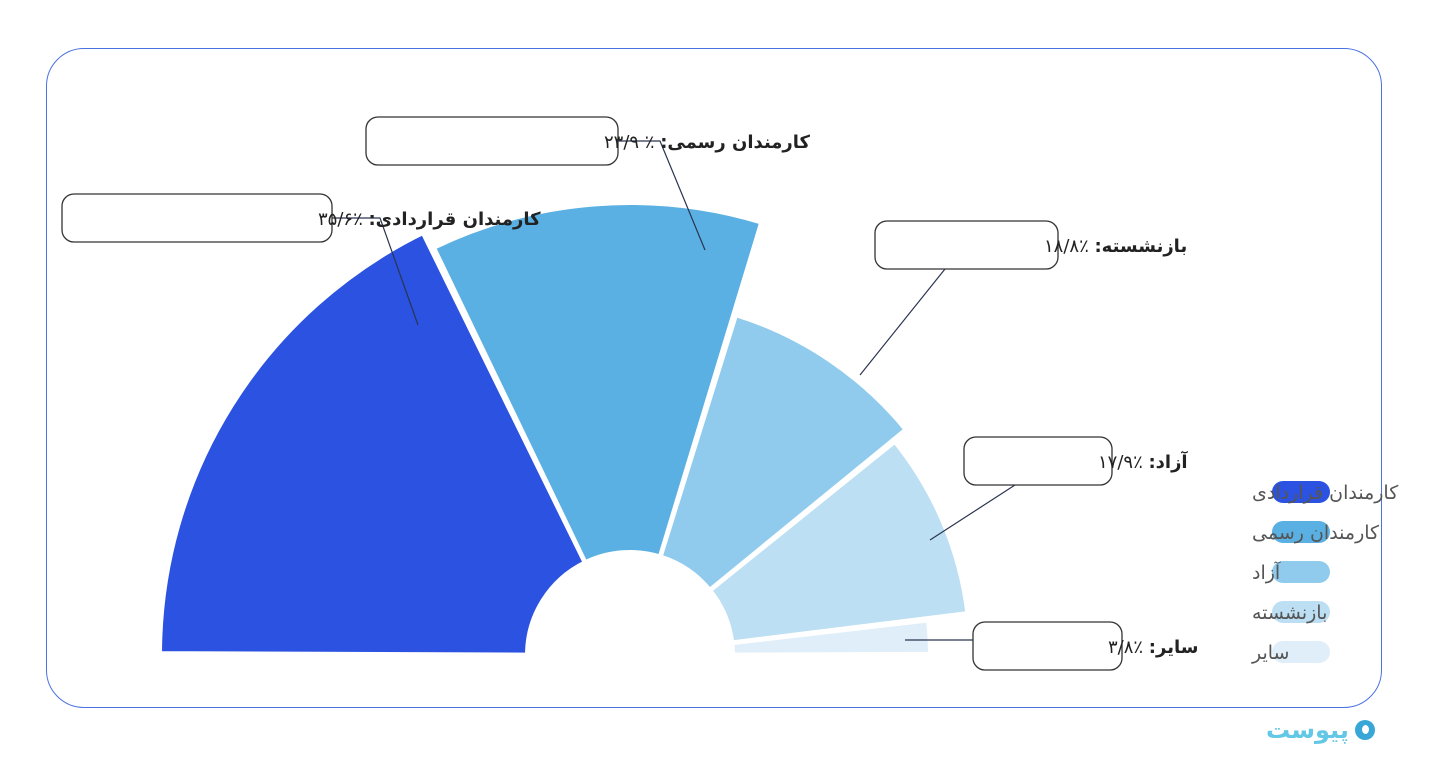  I want to click on callout-value: ٪۳/۸, so click(1128, 647).